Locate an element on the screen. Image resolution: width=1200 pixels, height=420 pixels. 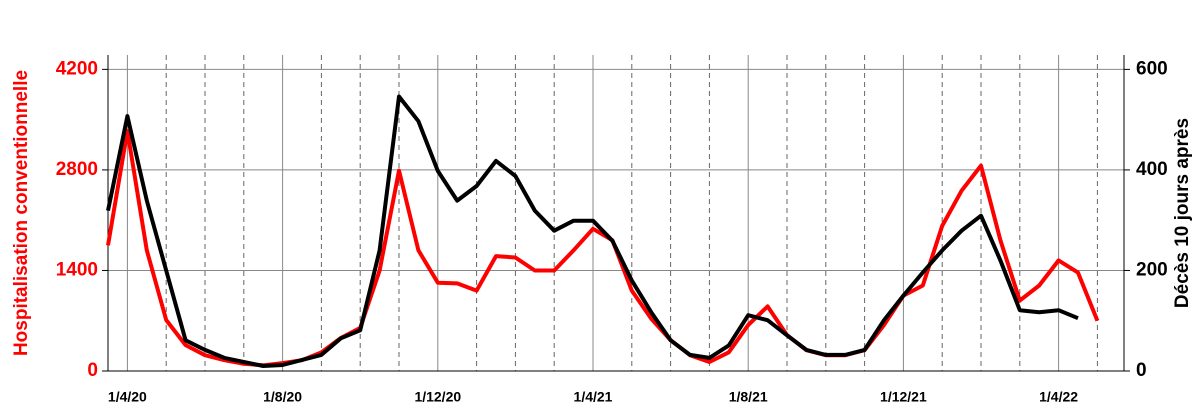
y-tick-label: 4200 is located at coordinates (77, 68).